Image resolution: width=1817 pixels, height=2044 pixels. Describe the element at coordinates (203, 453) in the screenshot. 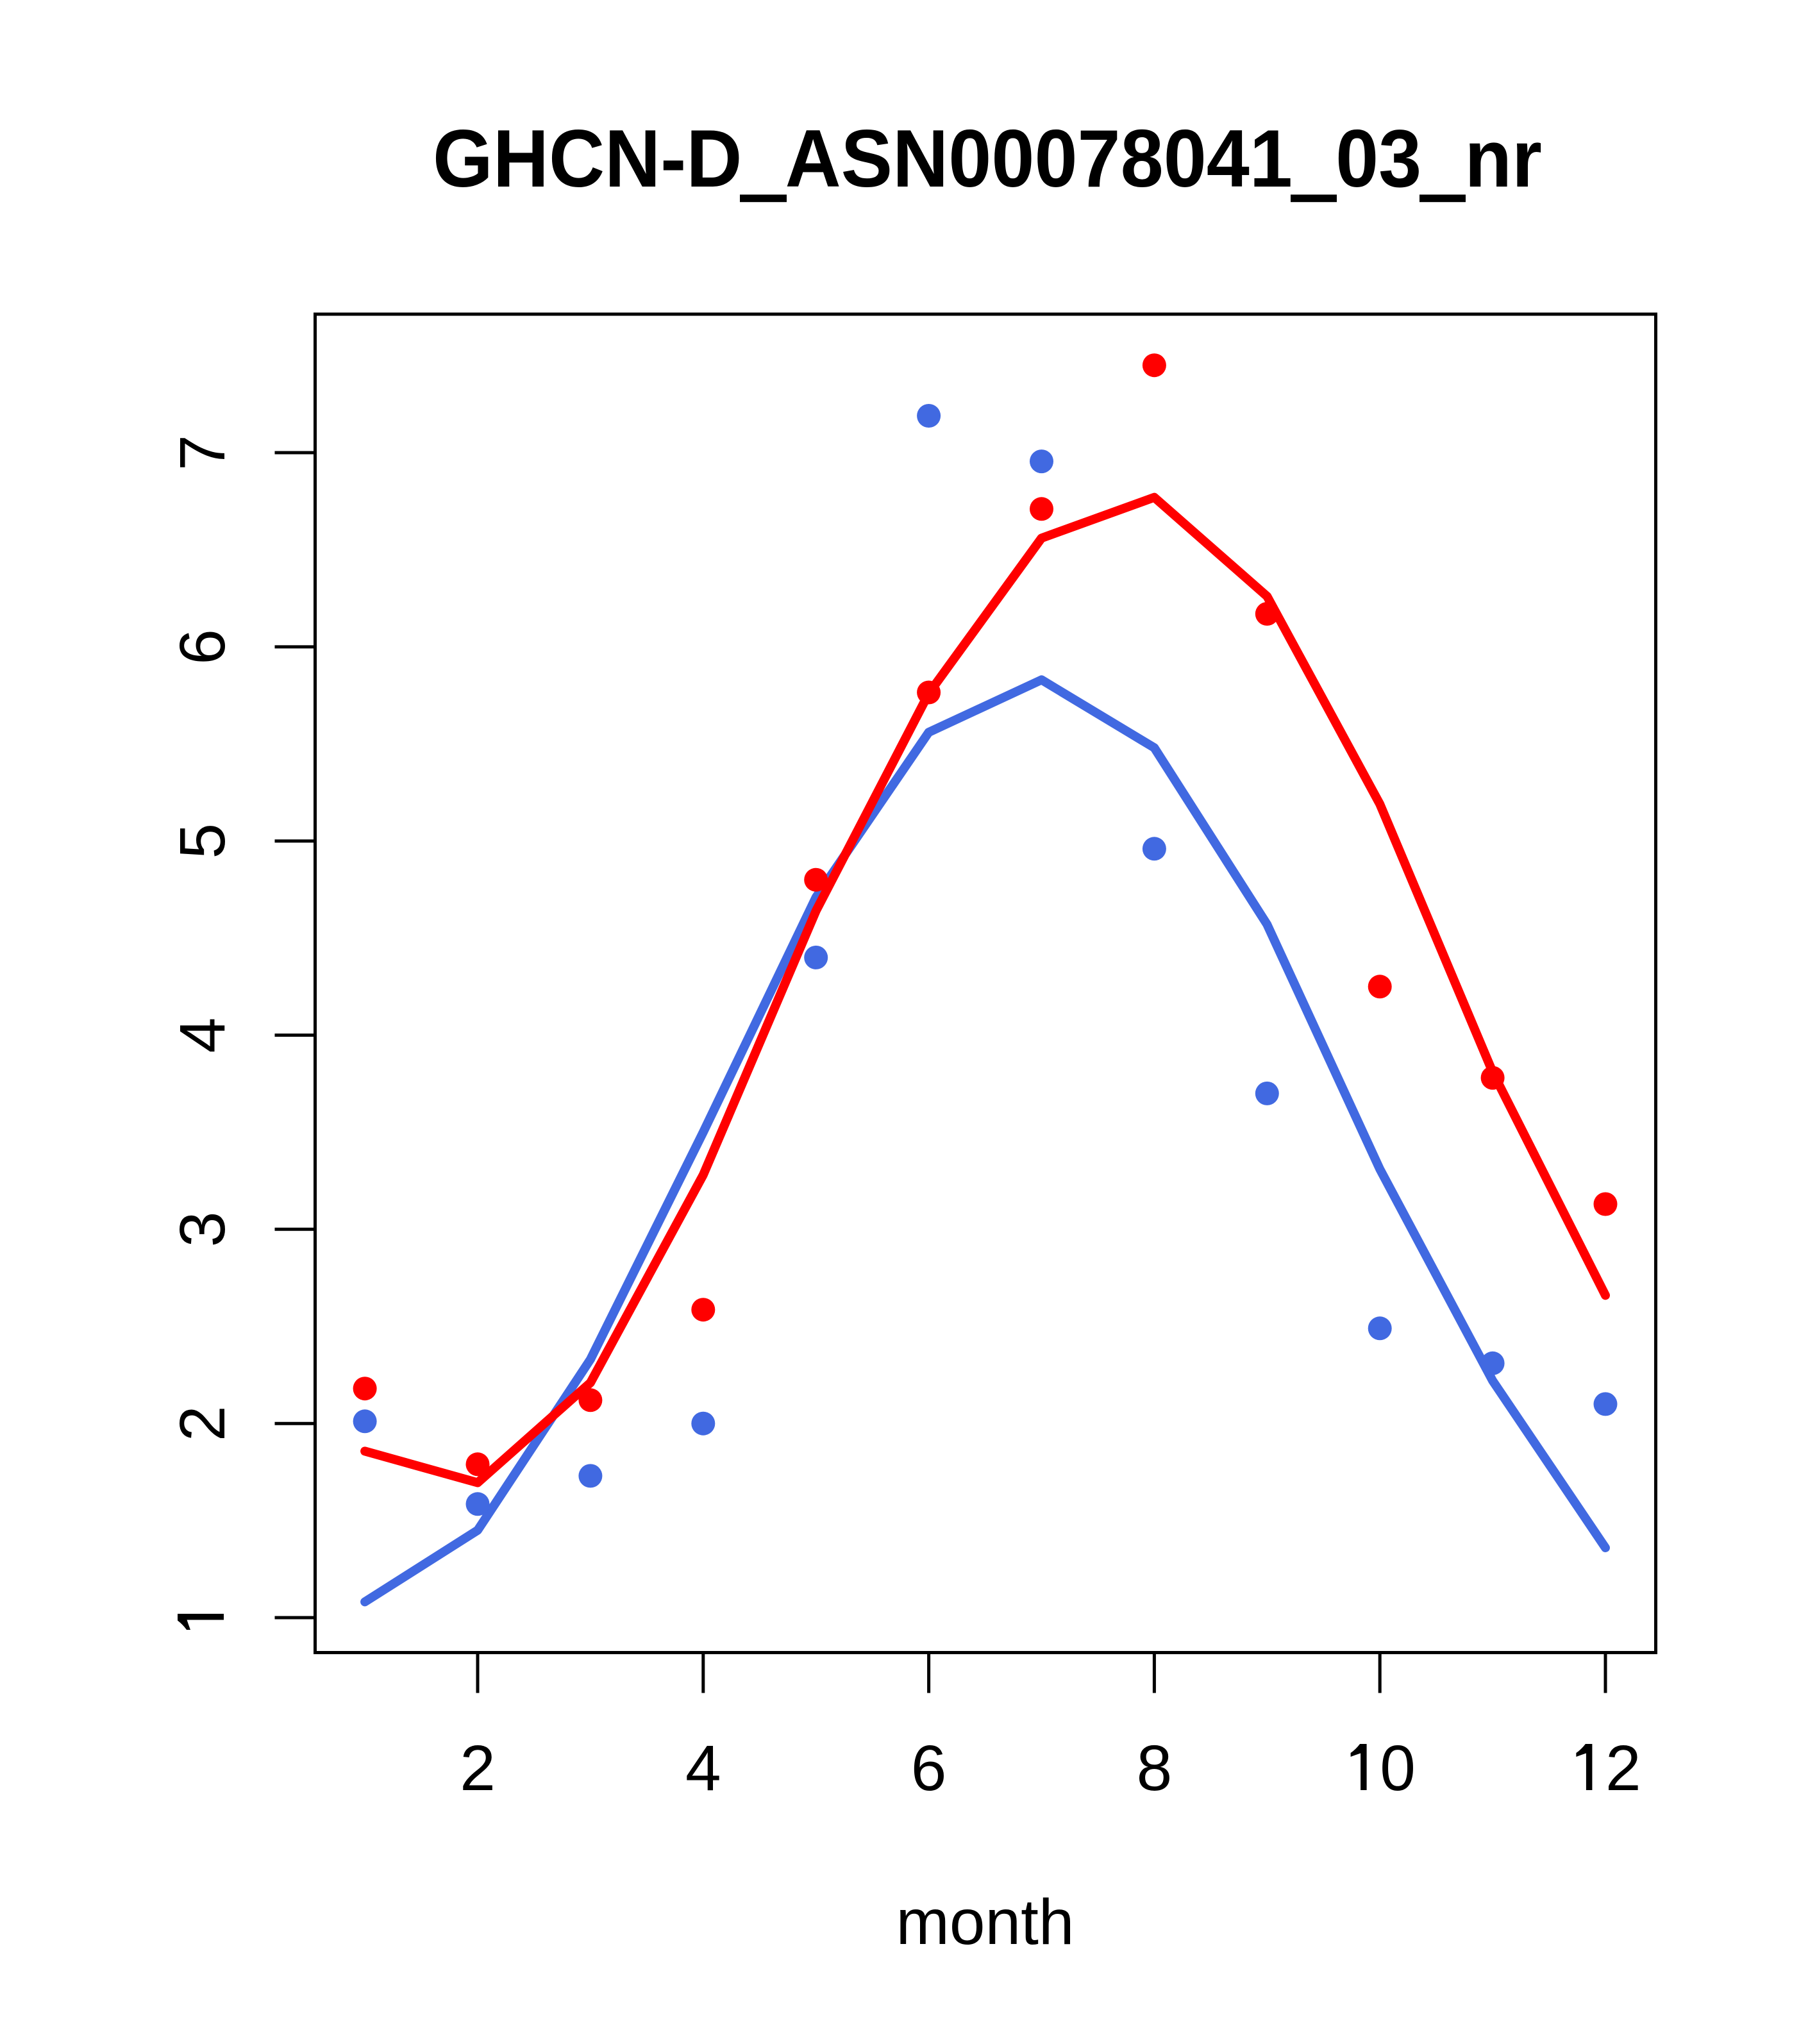

I see `svg-text: 7` at that location.